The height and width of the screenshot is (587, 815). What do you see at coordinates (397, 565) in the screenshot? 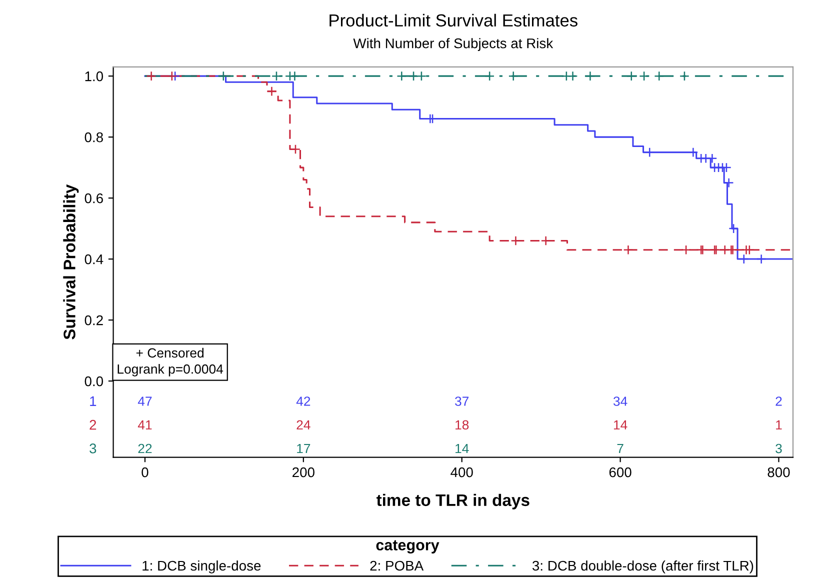
I see `legend-label: 2: POBA` at bounding box center [397, 565].